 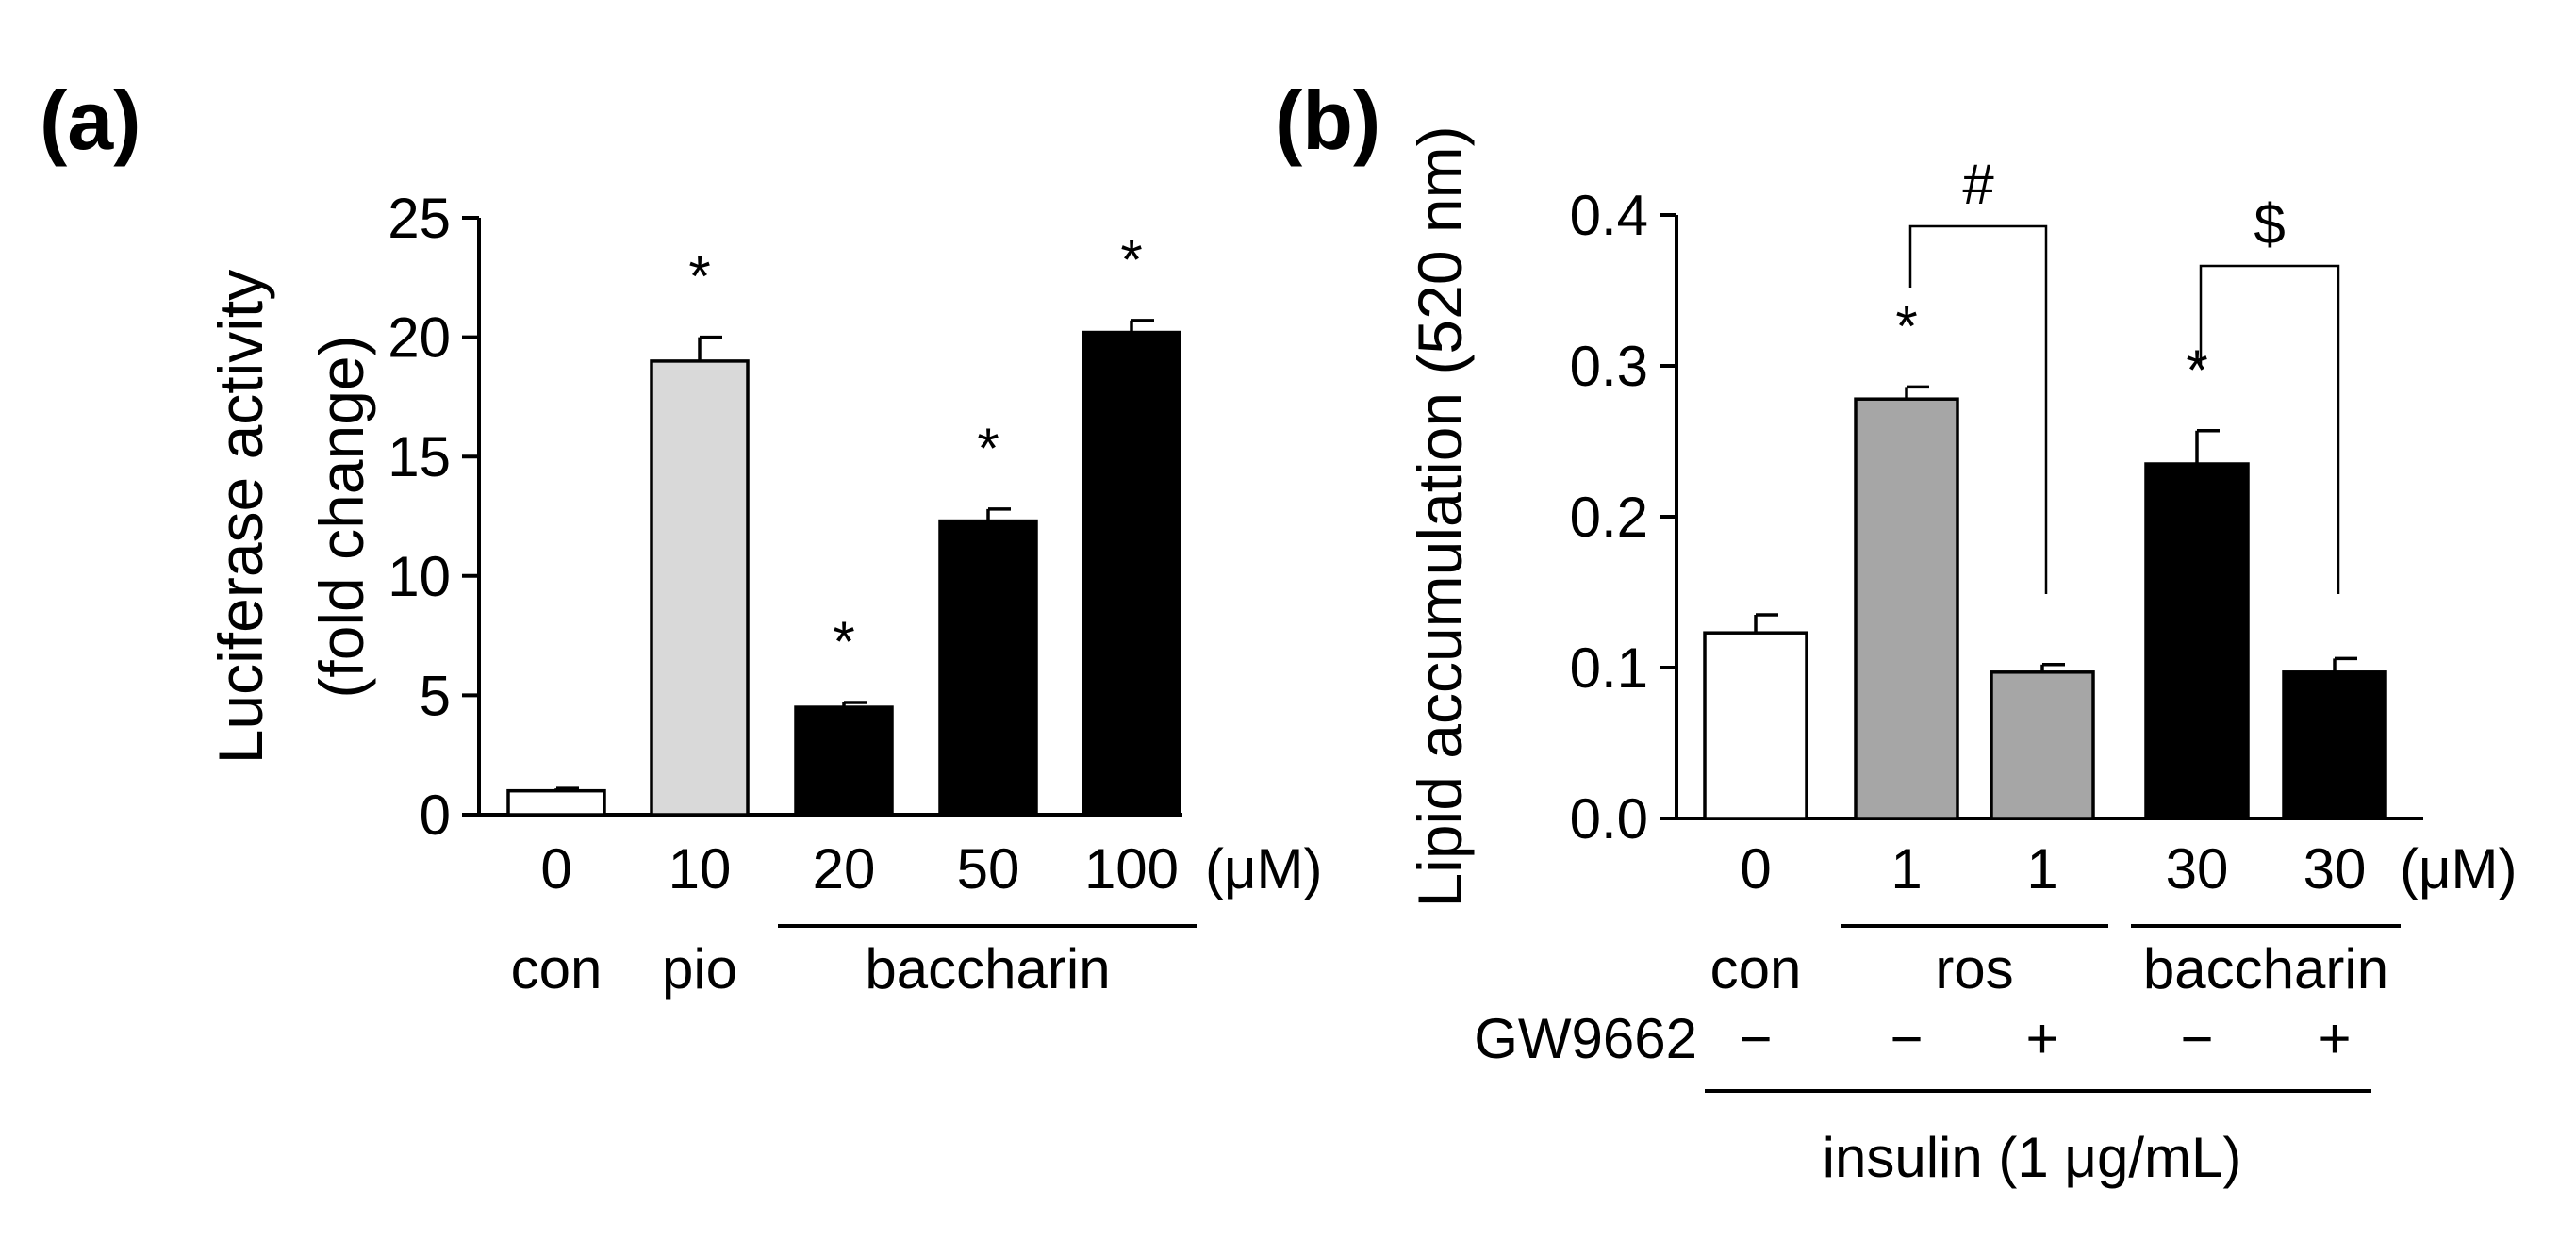 What do you see at coordinates (2459, 868) in the screenshot?
I see `panel-b-unit-label: (μM)` at bounding box center [2459, 868].